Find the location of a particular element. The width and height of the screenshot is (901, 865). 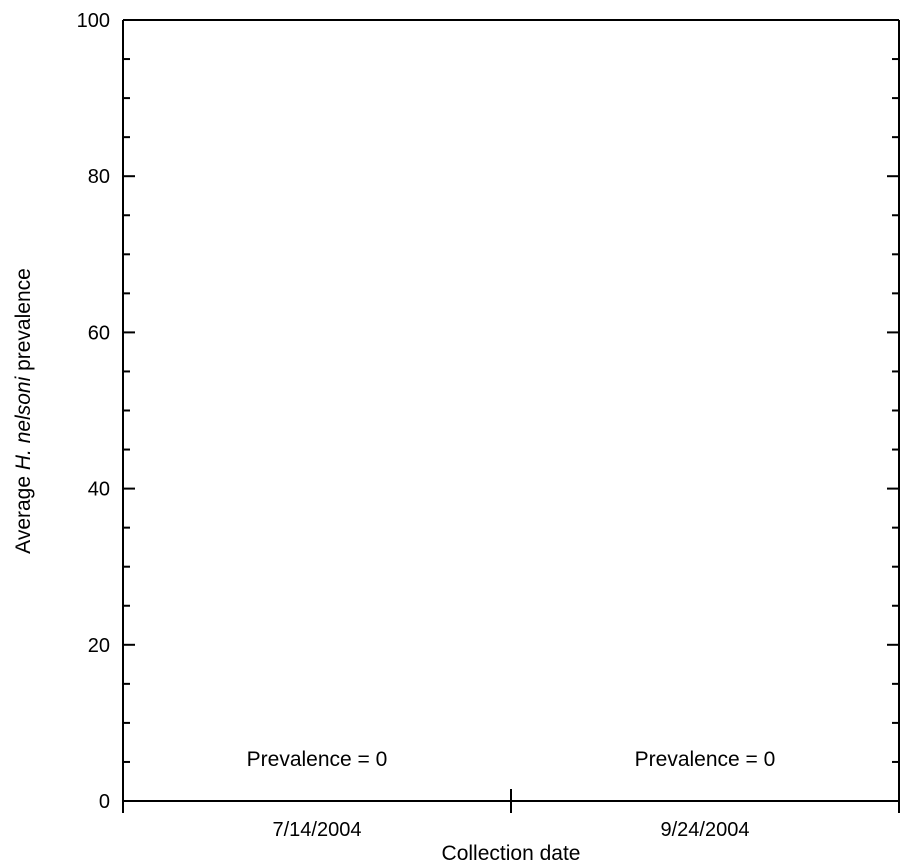

y-tick-label: 0 is located at coordinates (104, 802).